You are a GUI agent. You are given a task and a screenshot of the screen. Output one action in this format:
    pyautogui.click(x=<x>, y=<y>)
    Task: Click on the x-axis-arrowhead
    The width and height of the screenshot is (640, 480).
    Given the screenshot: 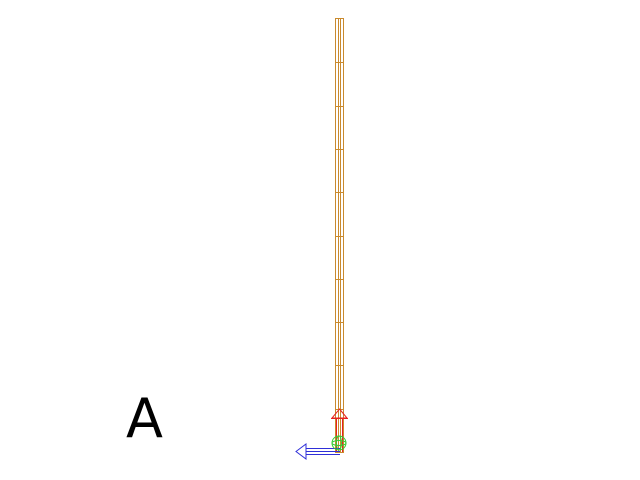 What is the action you would take?
    pyautogui.click(x=301, y=451)
    